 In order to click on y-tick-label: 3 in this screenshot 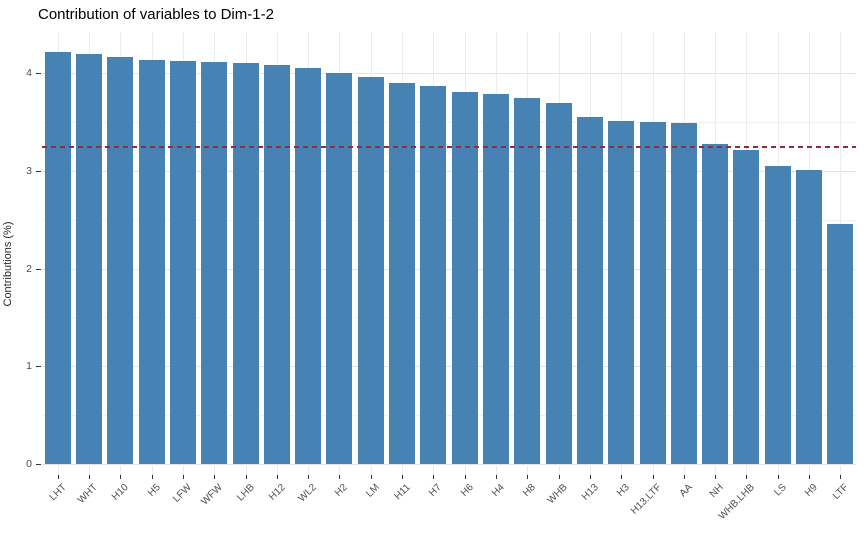, I will do `click(29, 170)`.